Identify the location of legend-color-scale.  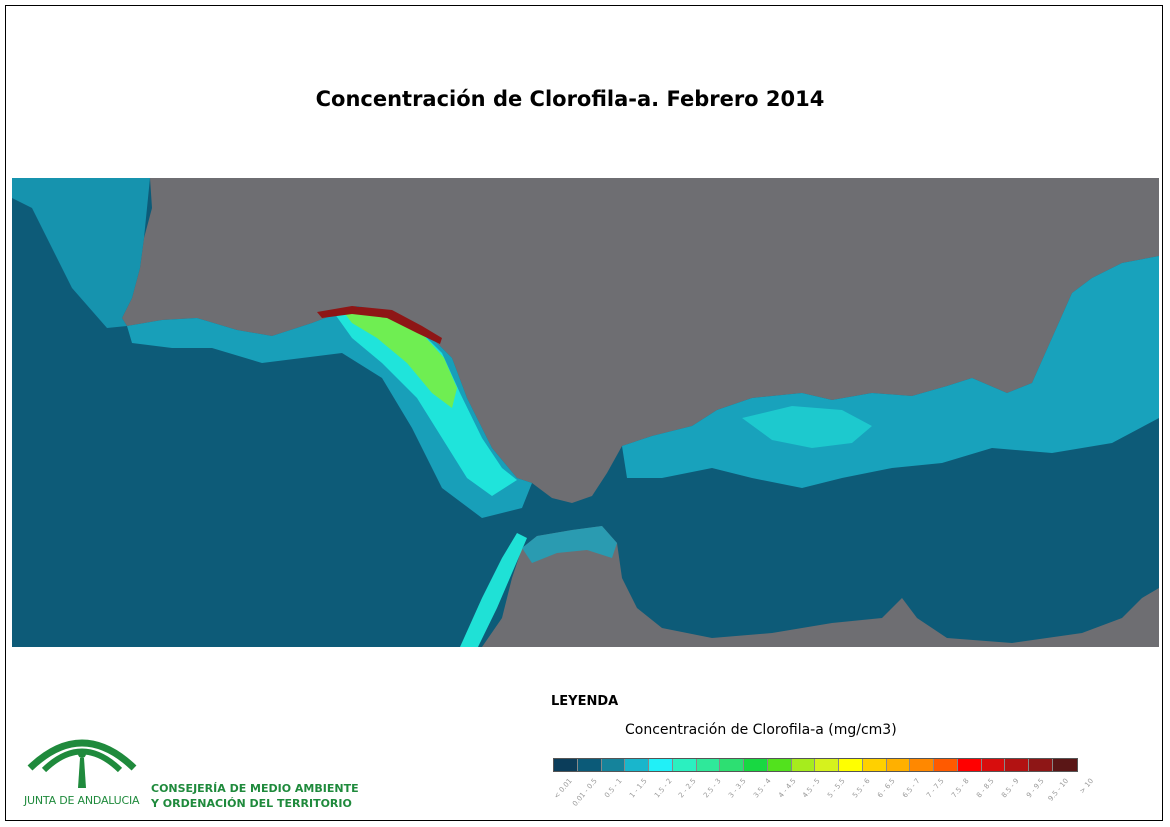
(815, 765).